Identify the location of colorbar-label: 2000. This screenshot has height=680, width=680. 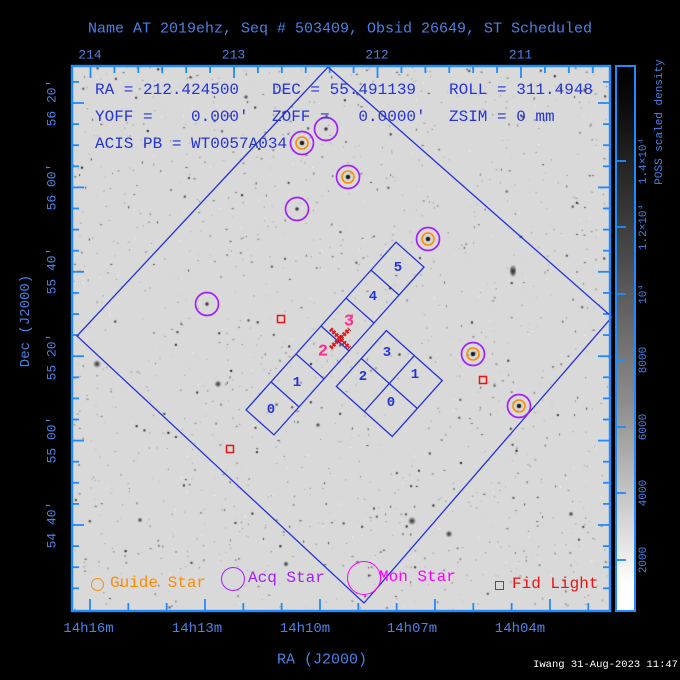
(644, 560).